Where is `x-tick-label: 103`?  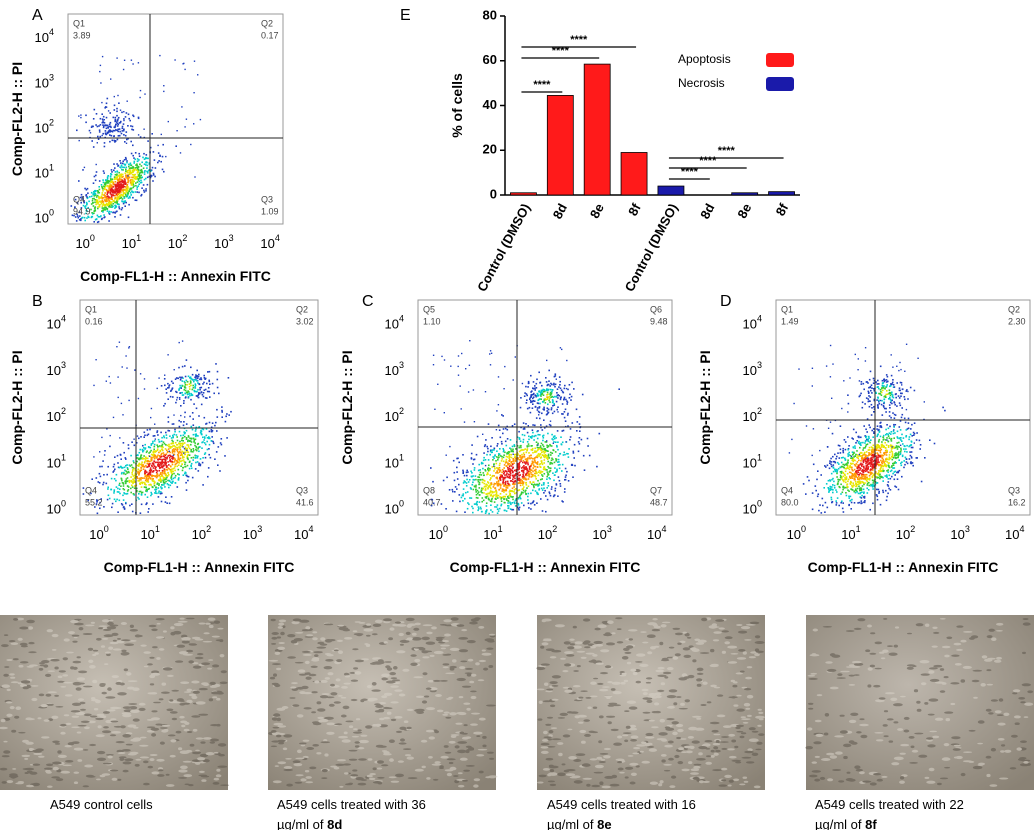
x-tick-label: 103 is located at coordinates (252, 533).